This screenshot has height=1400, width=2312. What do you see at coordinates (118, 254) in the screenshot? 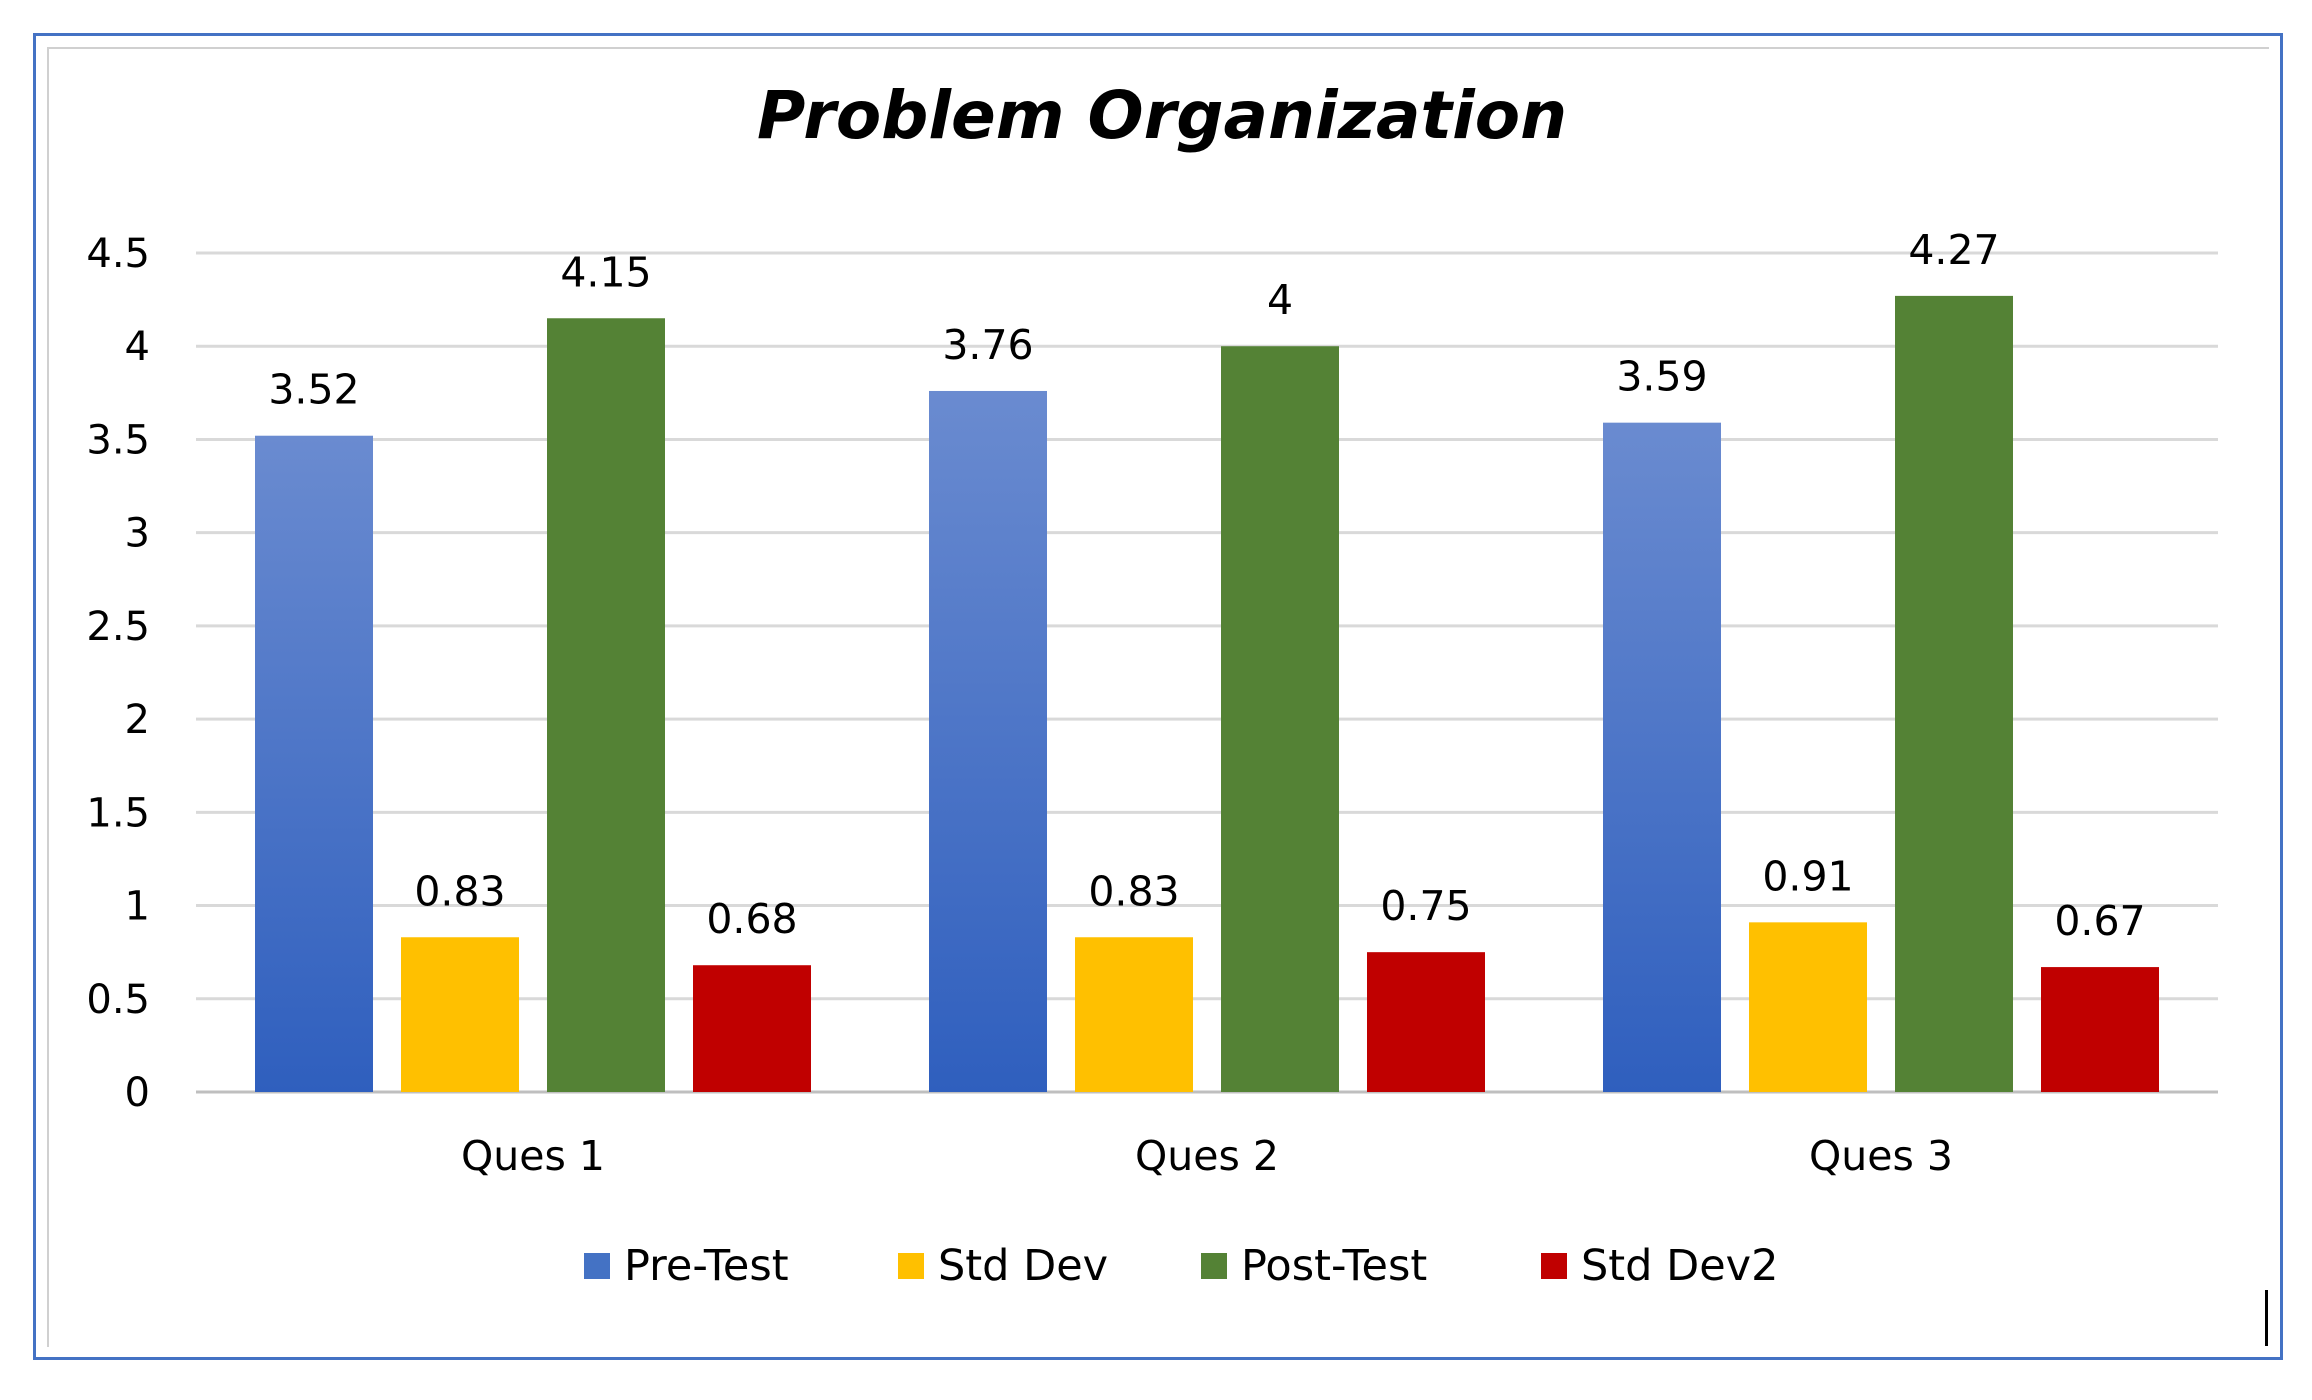
I see `y-tick-label: 4.5` at bounding box center [118, 254].